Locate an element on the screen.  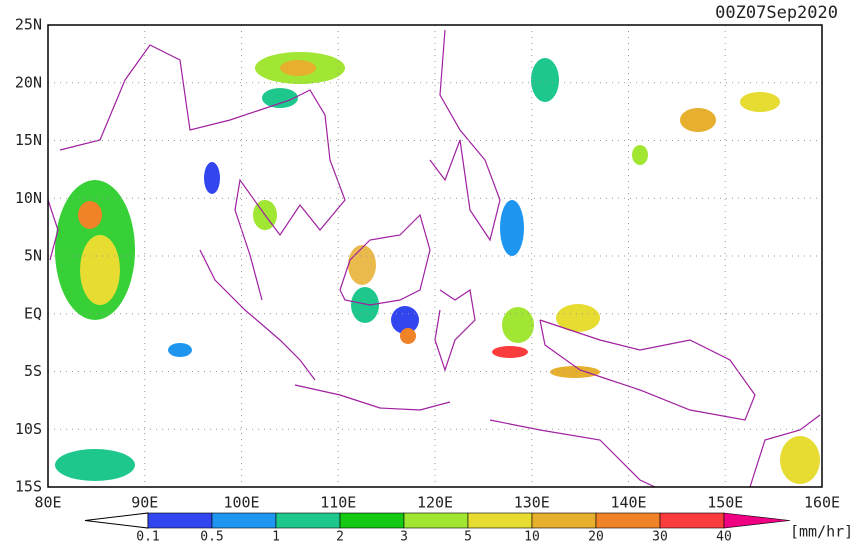
colorbar-label: 0.5 is located at coordinates (211, 537).